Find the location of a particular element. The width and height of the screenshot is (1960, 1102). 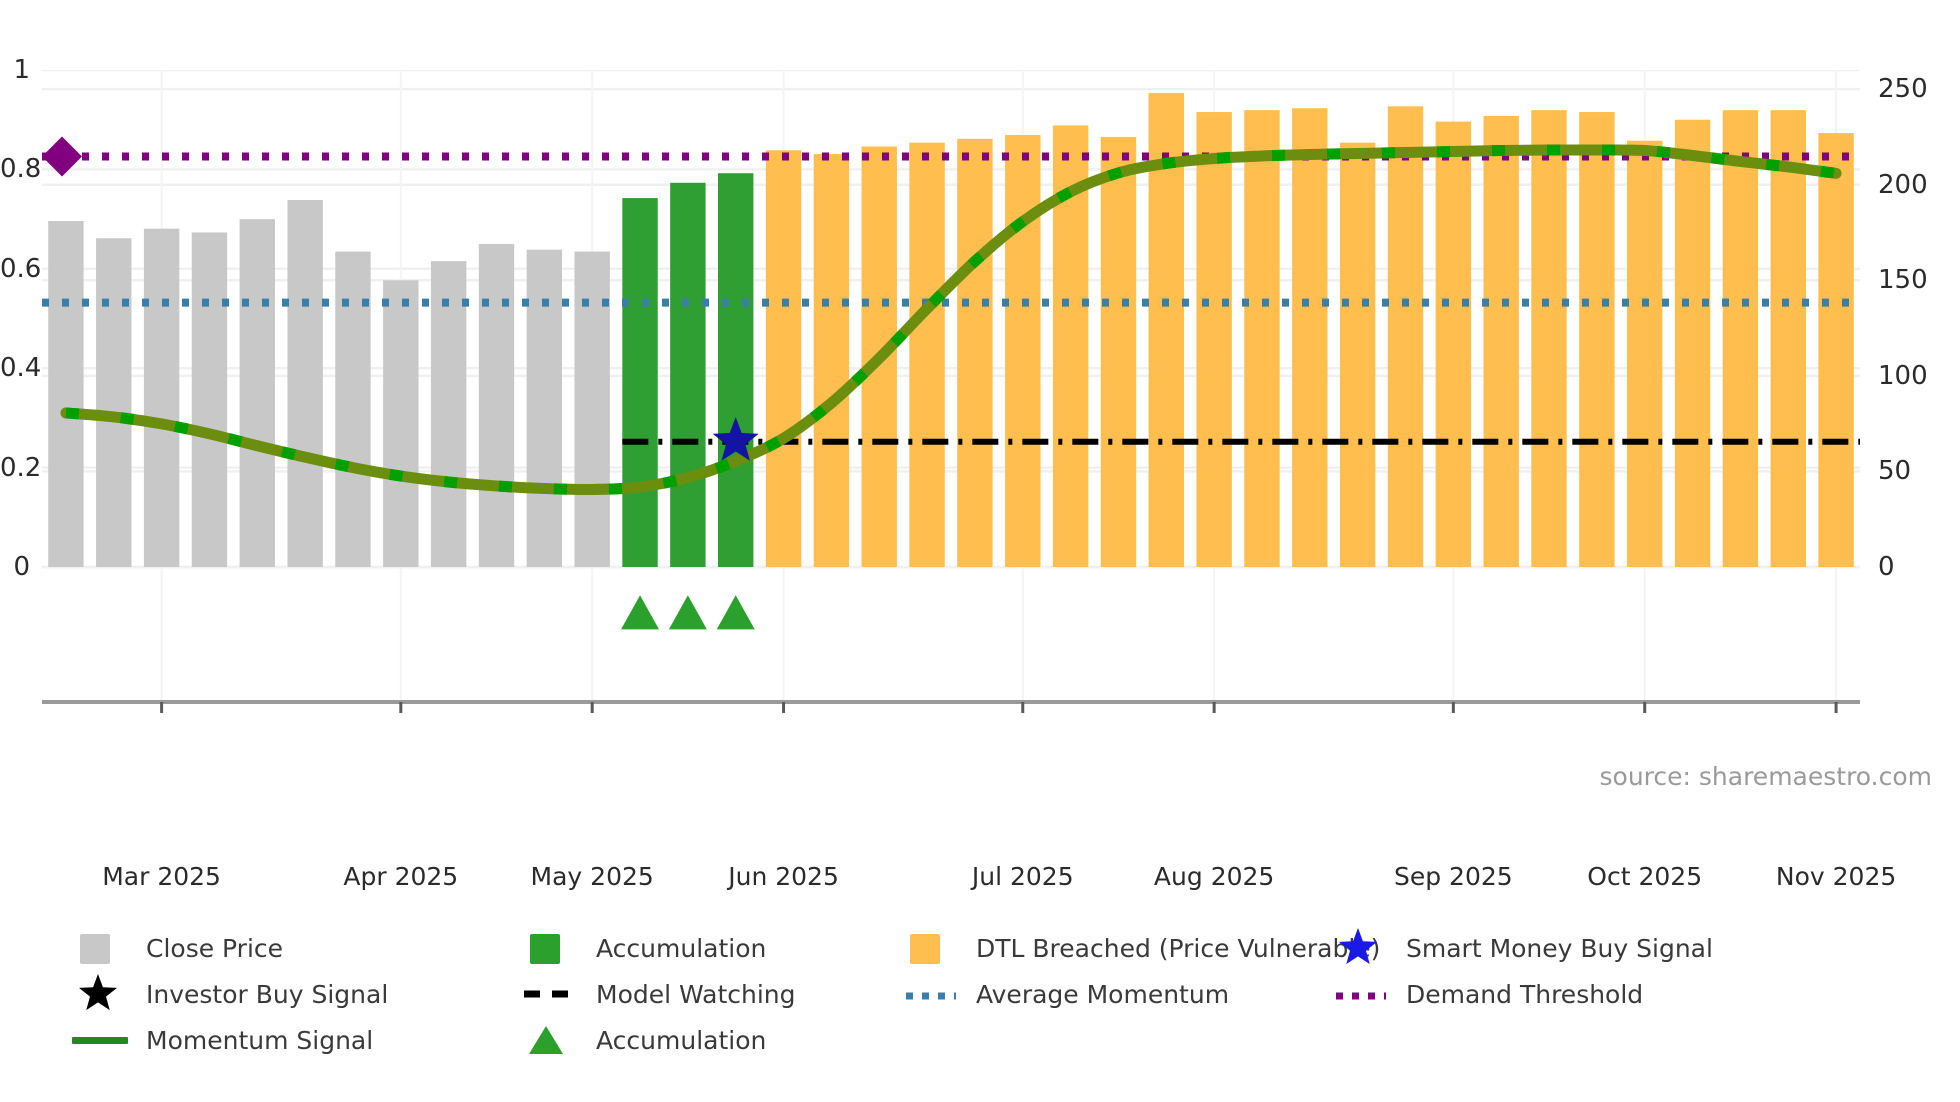

x-axis-tick-label: Jul 2025 is located at coordinates (1022, 876).